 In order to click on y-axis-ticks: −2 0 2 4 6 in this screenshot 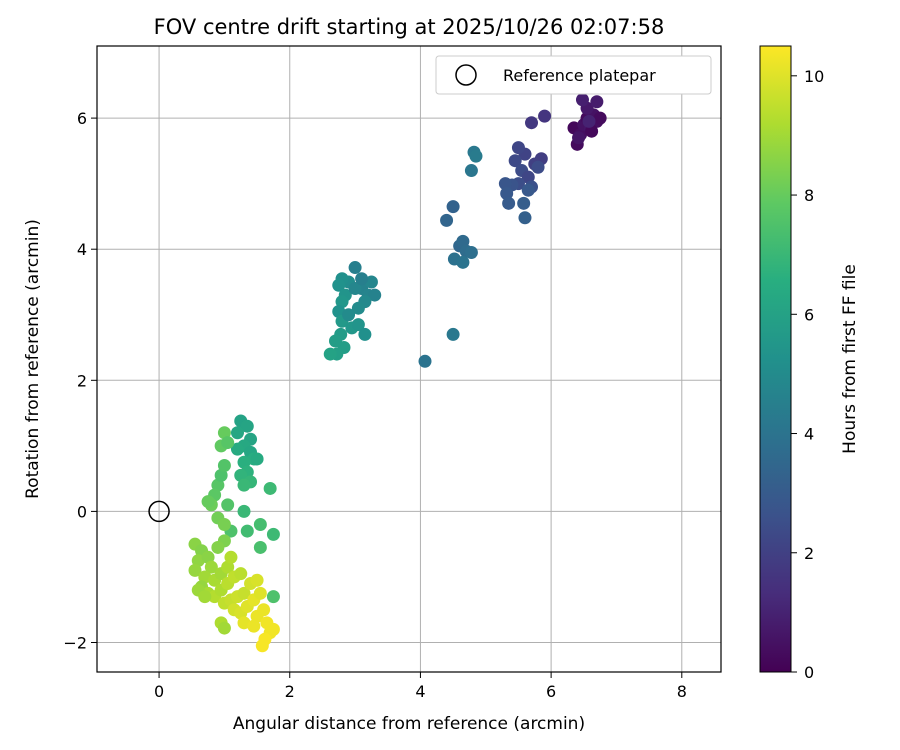, I will do `click(80, 381)`.